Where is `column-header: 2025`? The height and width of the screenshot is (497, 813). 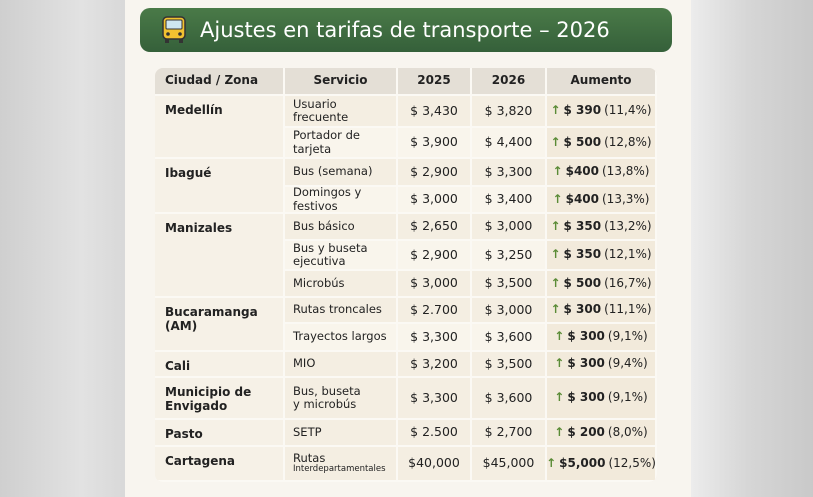
column-header: 2025 is located at coordinates (435, 82).